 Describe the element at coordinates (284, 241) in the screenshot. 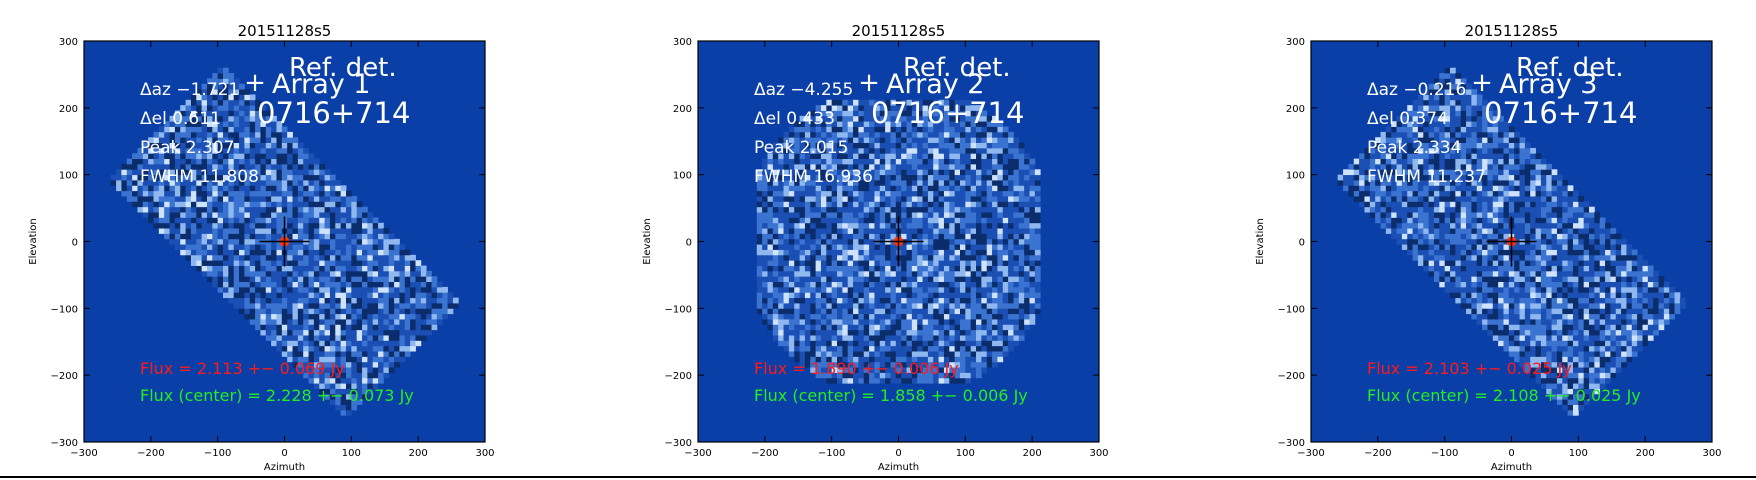

I see `map-pixels` at that location.